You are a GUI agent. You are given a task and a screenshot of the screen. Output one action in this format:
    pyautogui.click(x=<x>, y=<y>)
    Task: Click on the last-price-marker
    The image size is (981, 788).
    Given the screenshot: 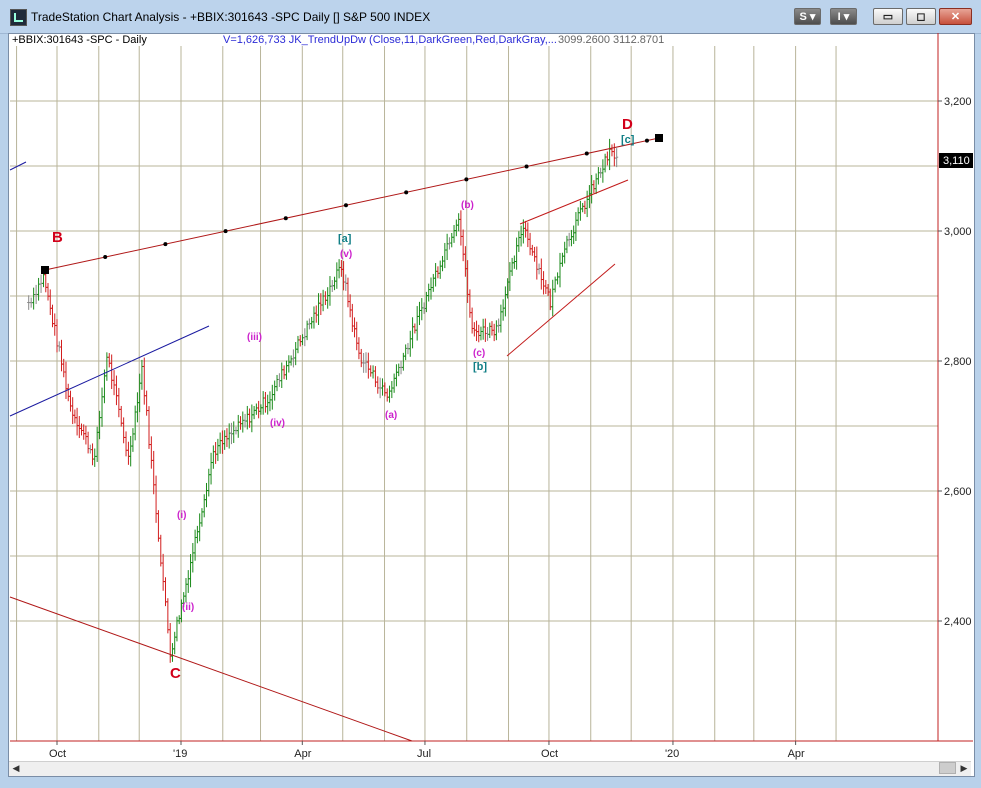 What is the action you would take?
    pyautogui.click(x=956, y=160)
    